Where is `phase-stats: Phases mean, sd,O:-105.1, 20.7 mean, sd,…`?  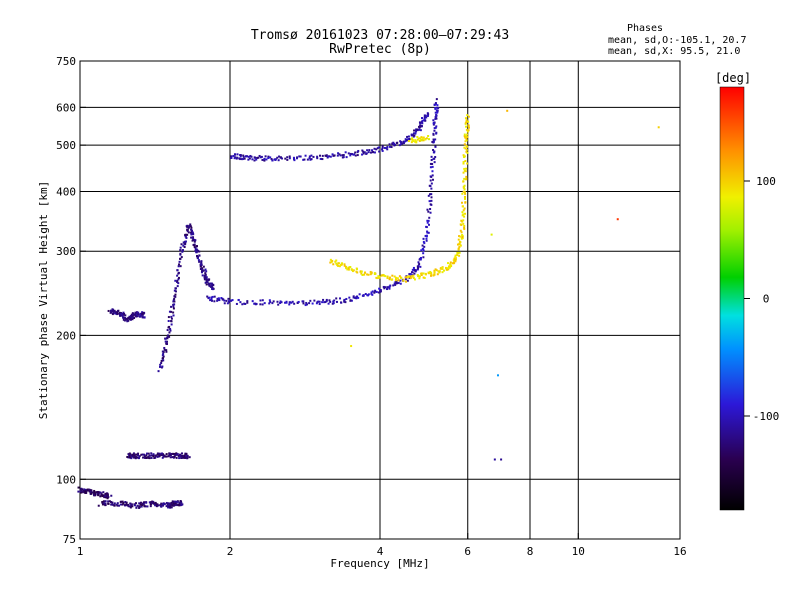
phase-stats: Phases mean, sd,O:-105.1, 20.7 mean, sd,… is located at coordinates (677, 40).